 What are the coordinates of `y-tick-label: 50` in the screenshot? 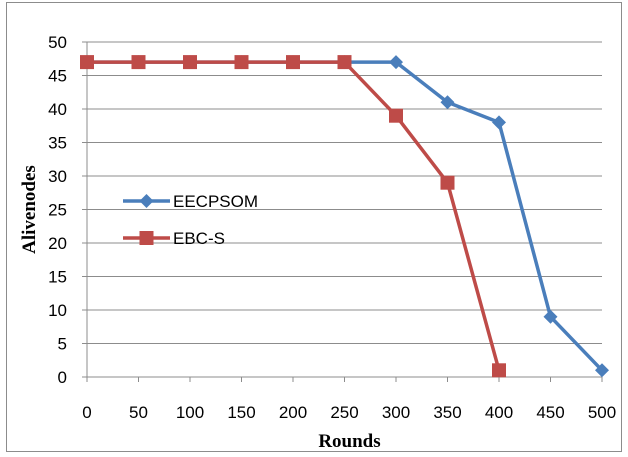 It's located at (57, 42).